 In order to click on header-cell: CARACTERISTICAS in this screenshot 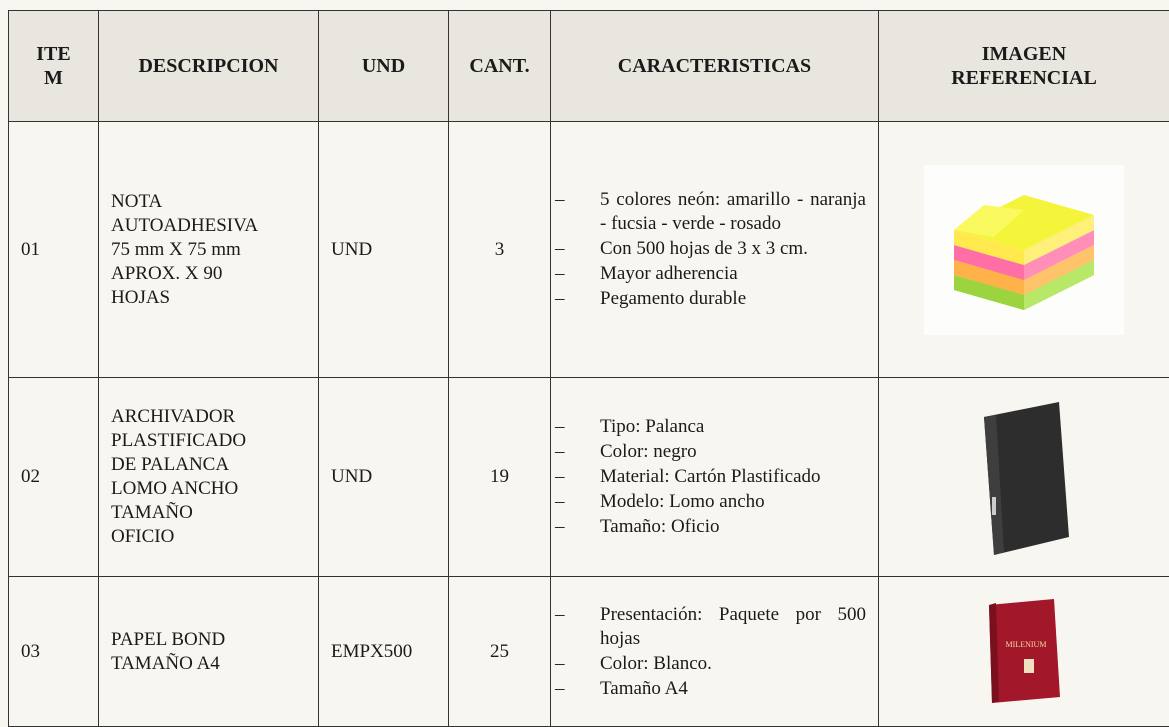, I will do `click(715, 66)`.